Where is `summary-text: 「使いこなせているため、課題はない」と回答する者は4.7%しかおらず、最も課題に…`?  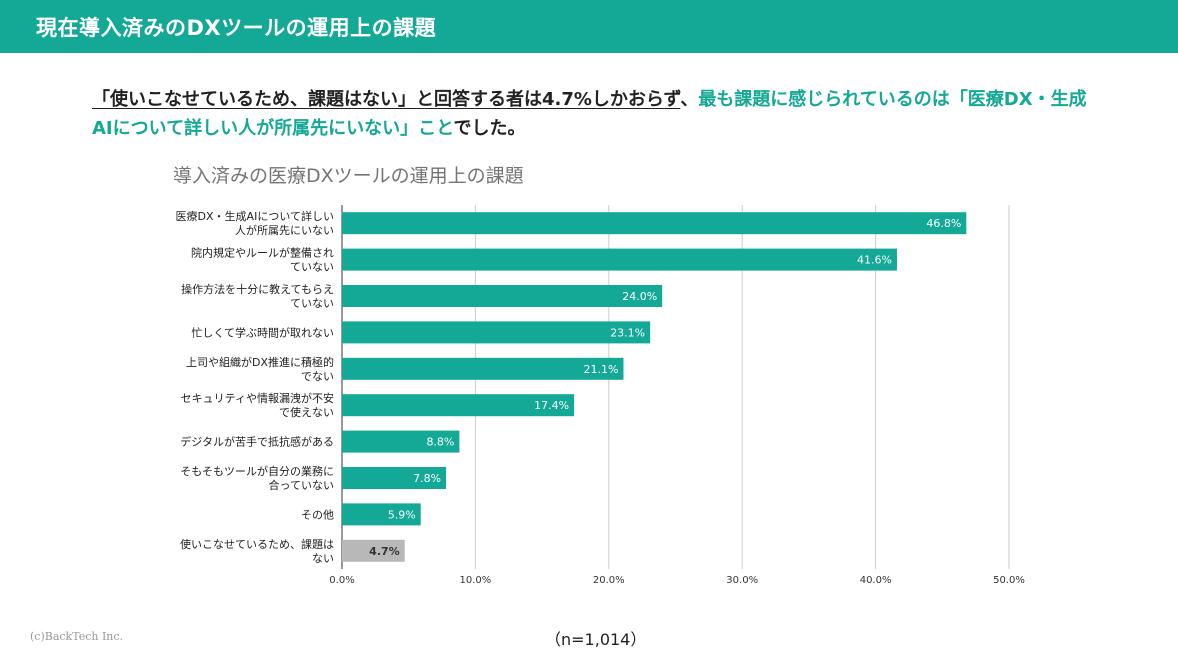
summary-text: 「使いこなせているため、課題はない」と回答する者は4.7%しかおらず、最も課題に… is located at coordinates (592, 114).